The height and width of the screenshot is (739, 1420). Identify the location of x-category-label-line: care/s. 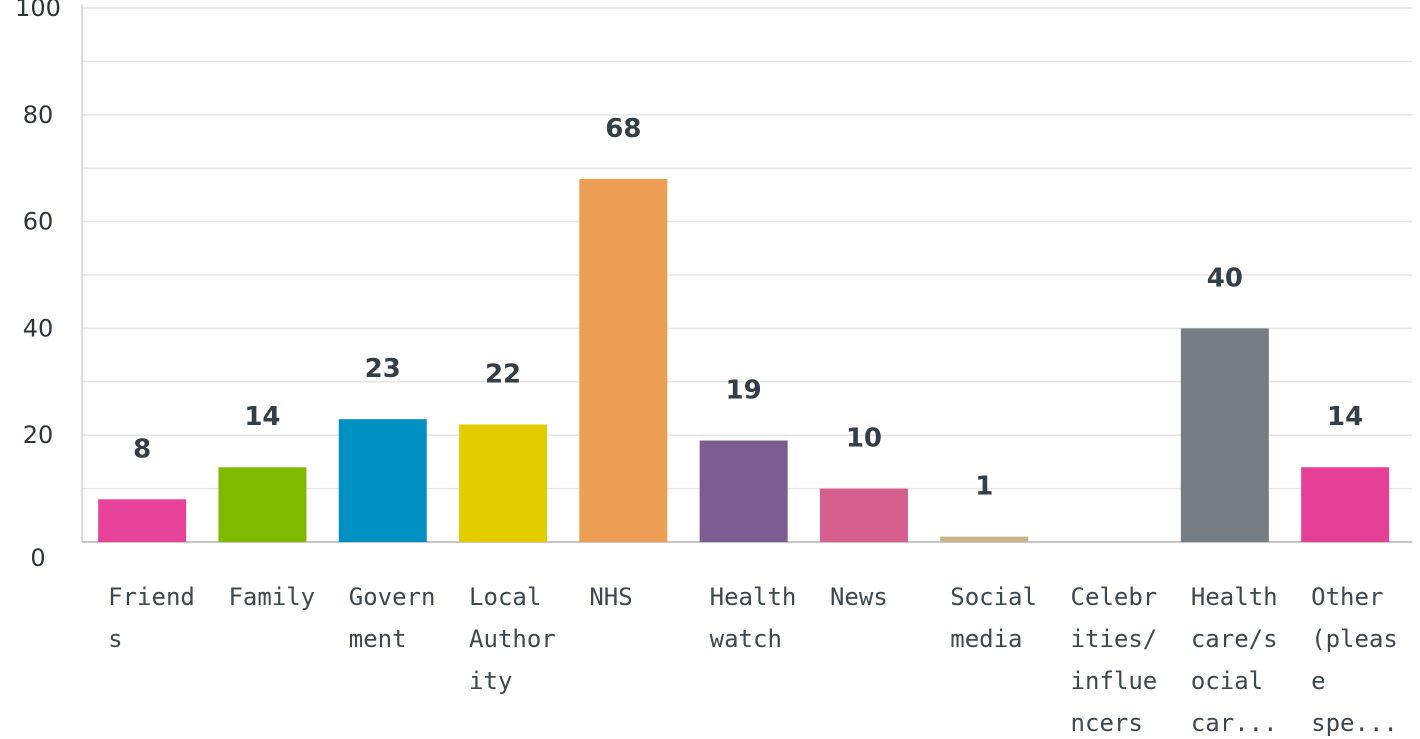
(1234, 639).